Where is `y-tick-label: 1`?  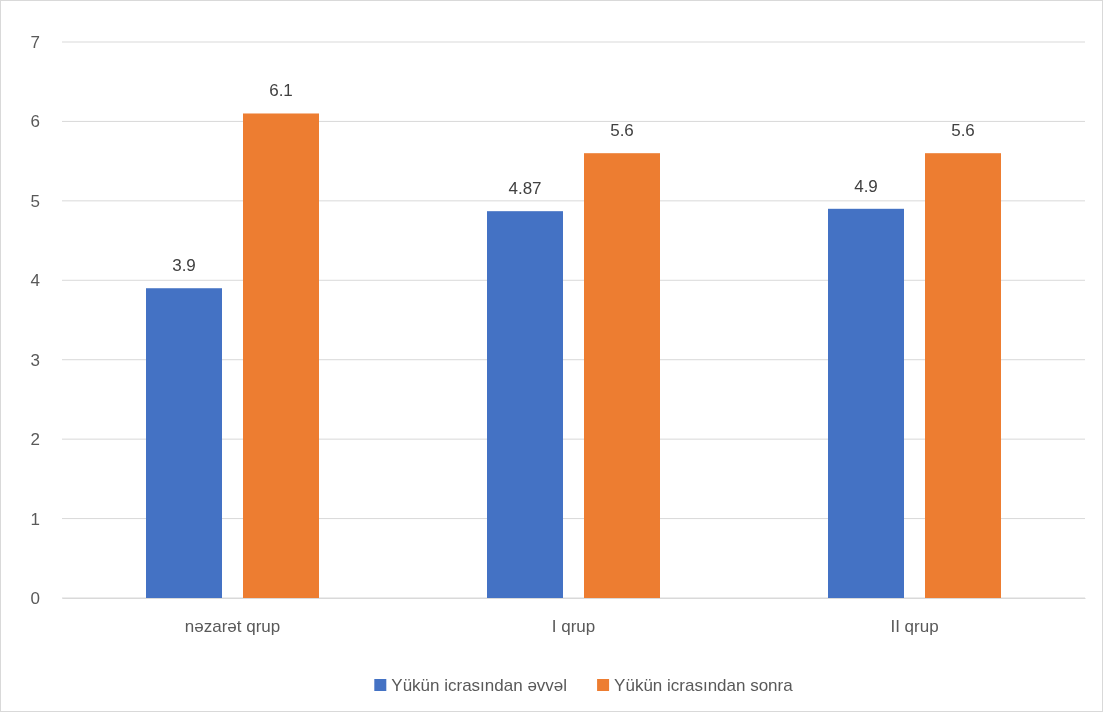 y-tick-label: 1 is located at coordinates (35, 519).